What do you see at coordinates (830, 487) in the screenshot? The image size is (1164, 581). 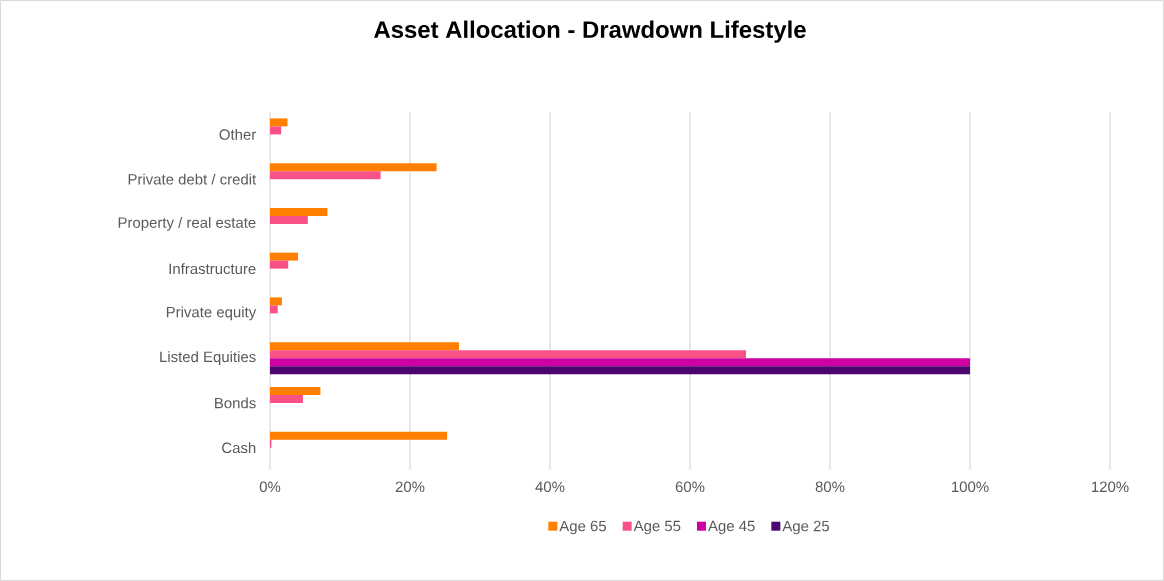 I see `x-tick-label: 80%` at bounding box center [830, 487].